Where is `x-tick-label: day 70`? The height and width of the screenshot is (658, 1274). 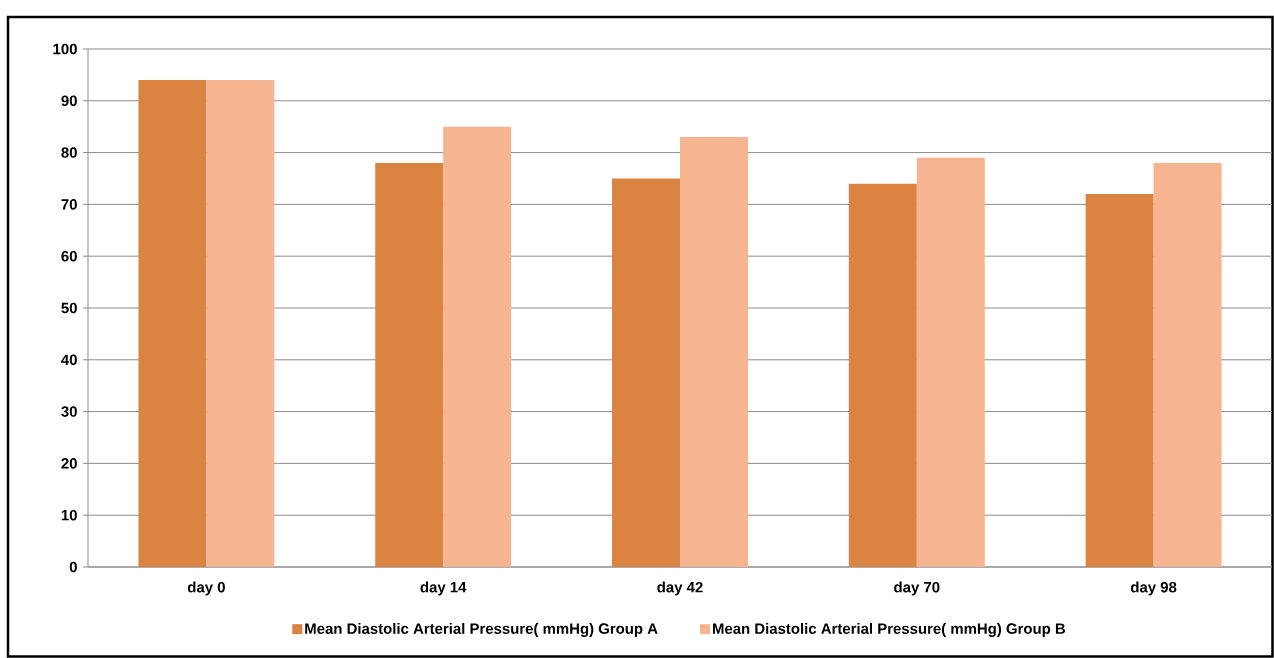
x-tick-label: day 70 is located at coordinates (917, 588).